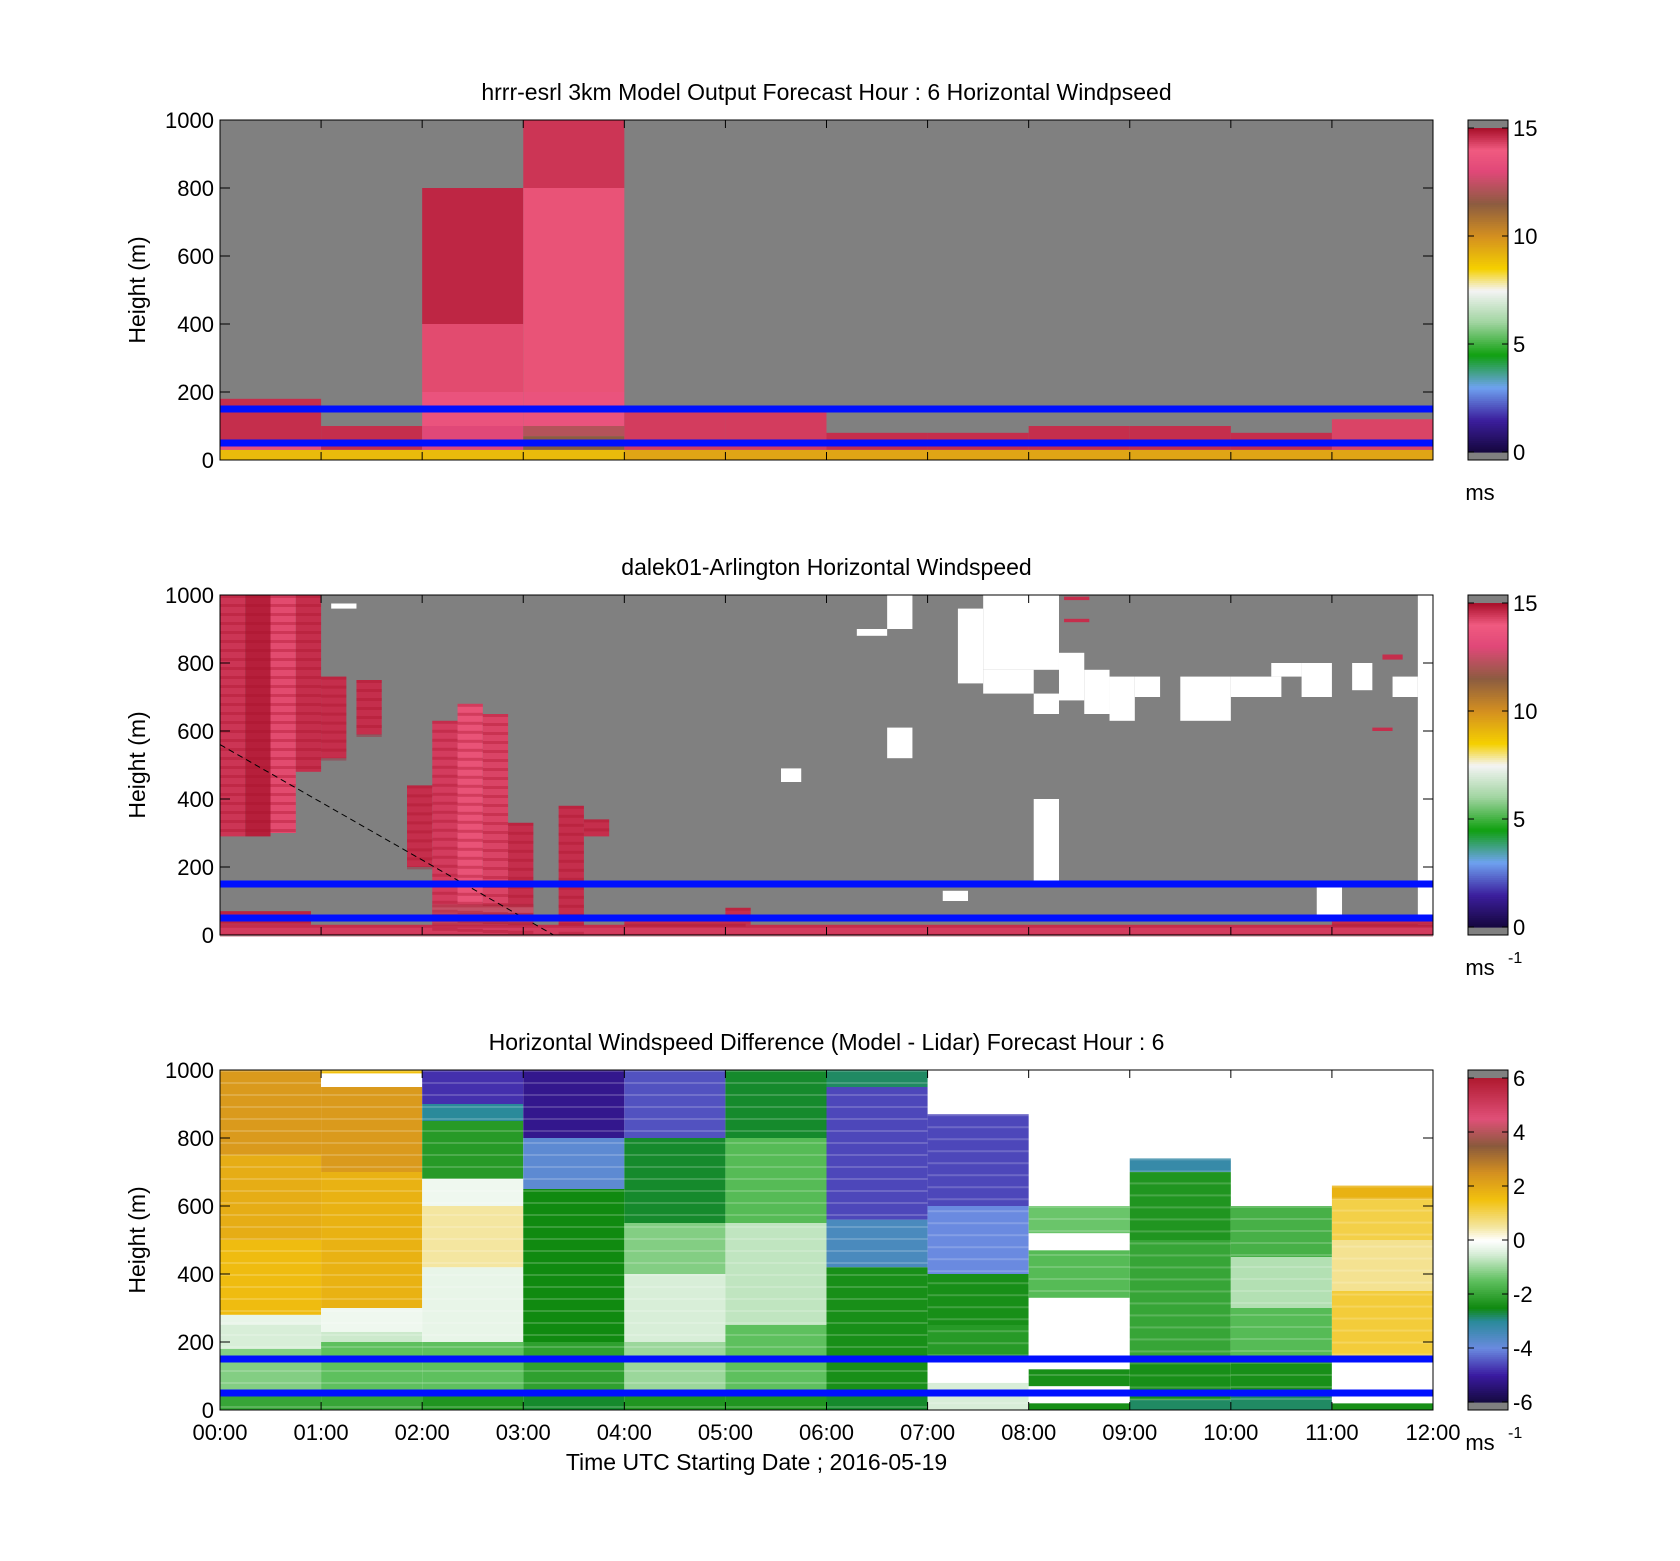  Describe the element at coordinates (1501, 785) in the screenshot. I see `colorbar: 0 5 10 15 ms -1` at that location.